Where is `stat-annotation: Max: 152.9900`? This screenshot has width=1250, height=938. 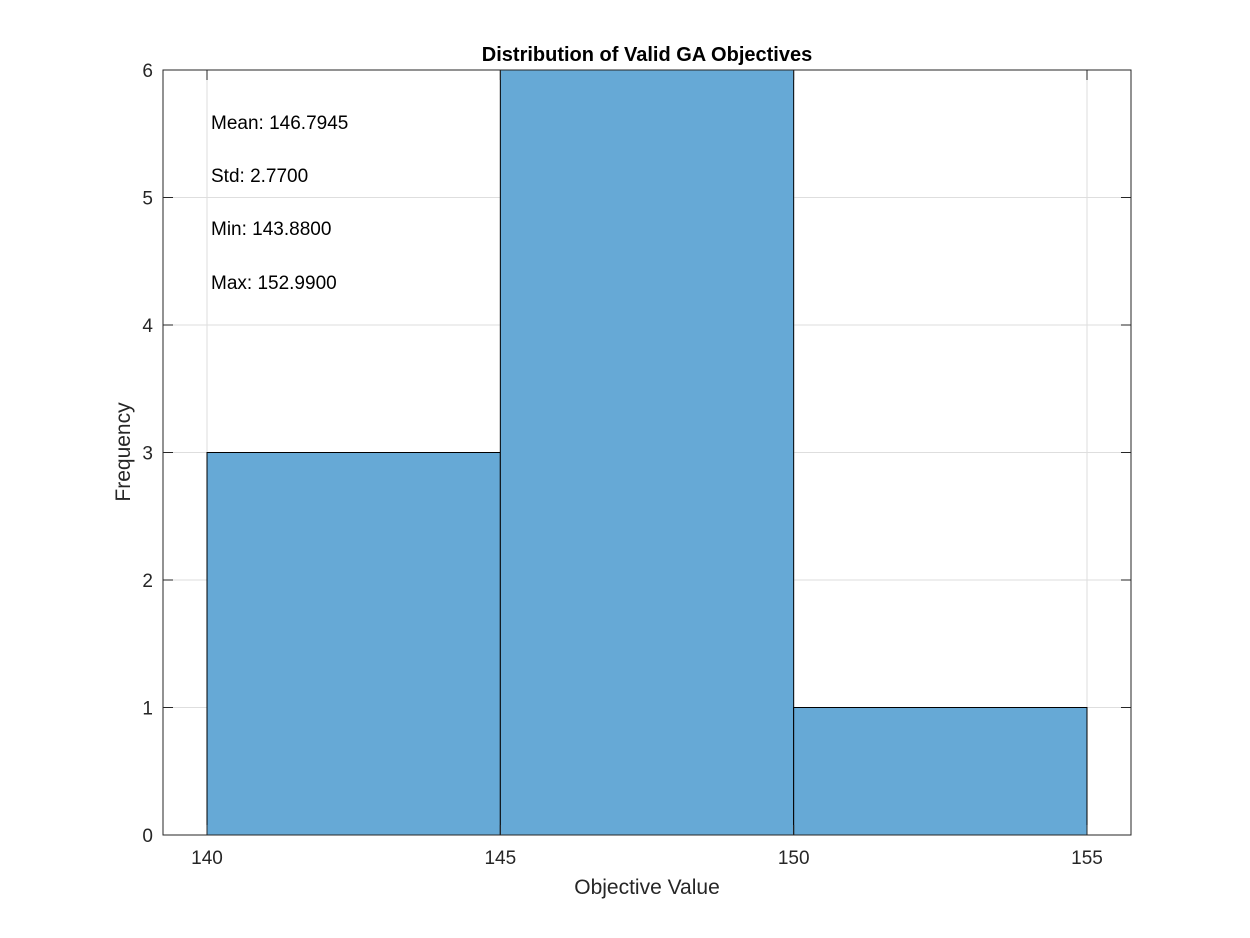
stat-annotation: Max: 152.9900 is located at coordinates (274, 283).